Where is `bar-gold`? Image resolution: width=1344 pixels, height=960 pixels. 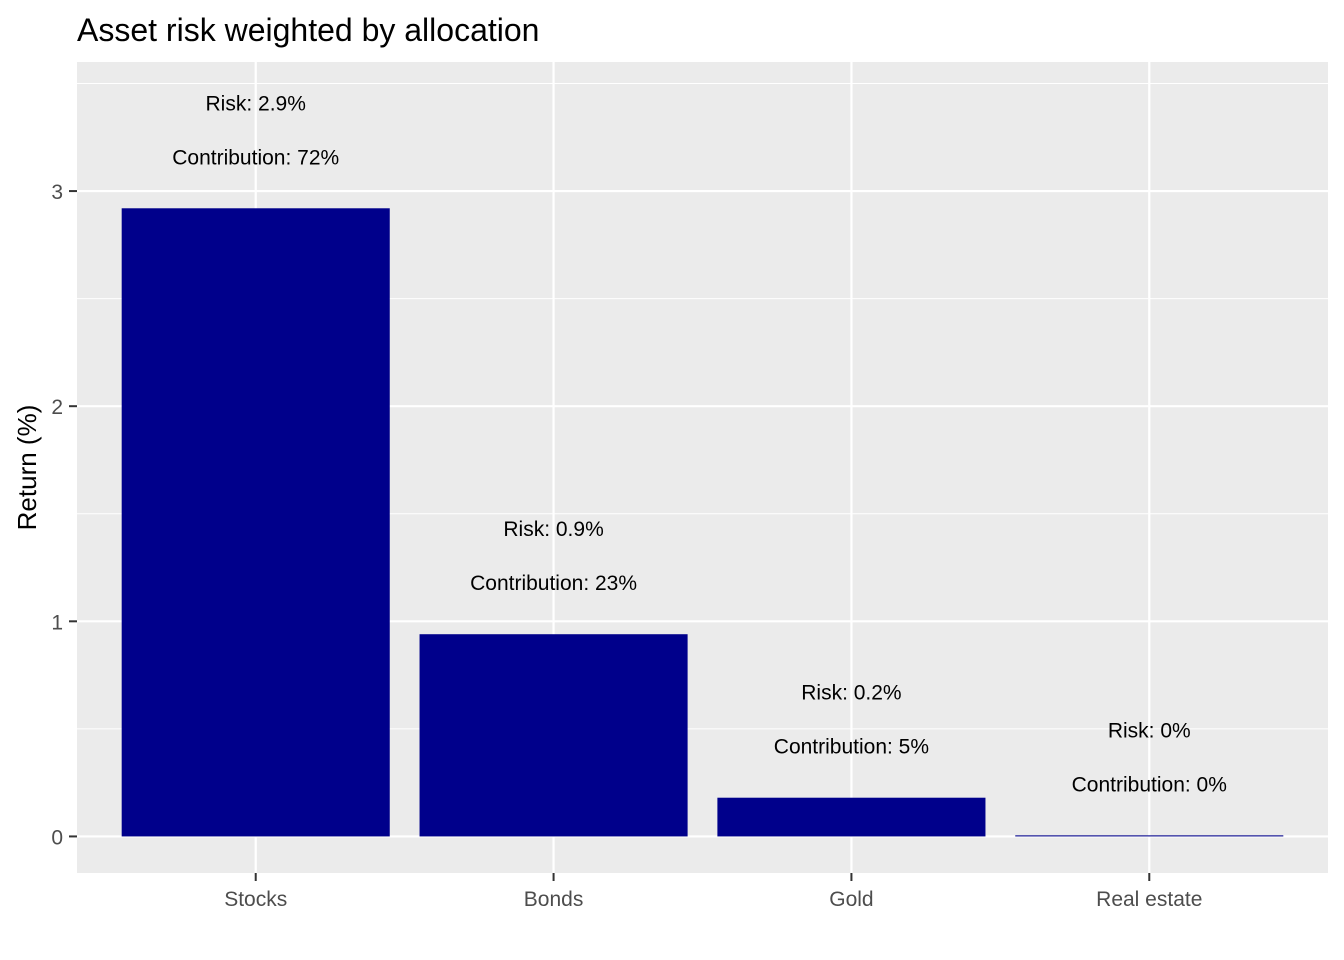 bar-gold is located at coordinates (851, 817).